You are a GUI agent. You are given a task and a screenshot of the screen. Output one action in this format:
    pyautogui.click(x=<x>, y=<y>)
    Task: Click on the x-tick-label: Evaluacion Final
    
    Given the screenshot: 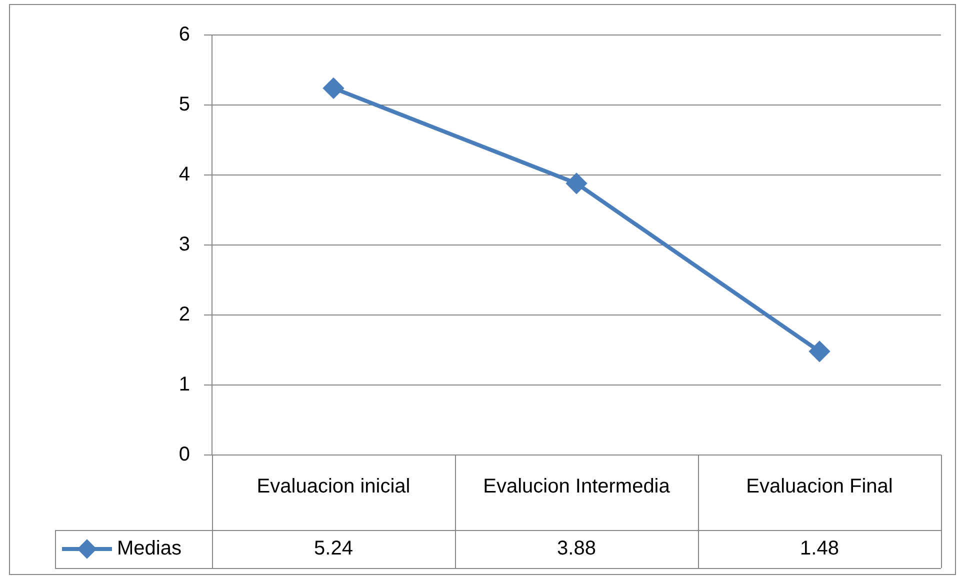 What is the action you would take?
    pyautogui.click(x=819, y=487)
    